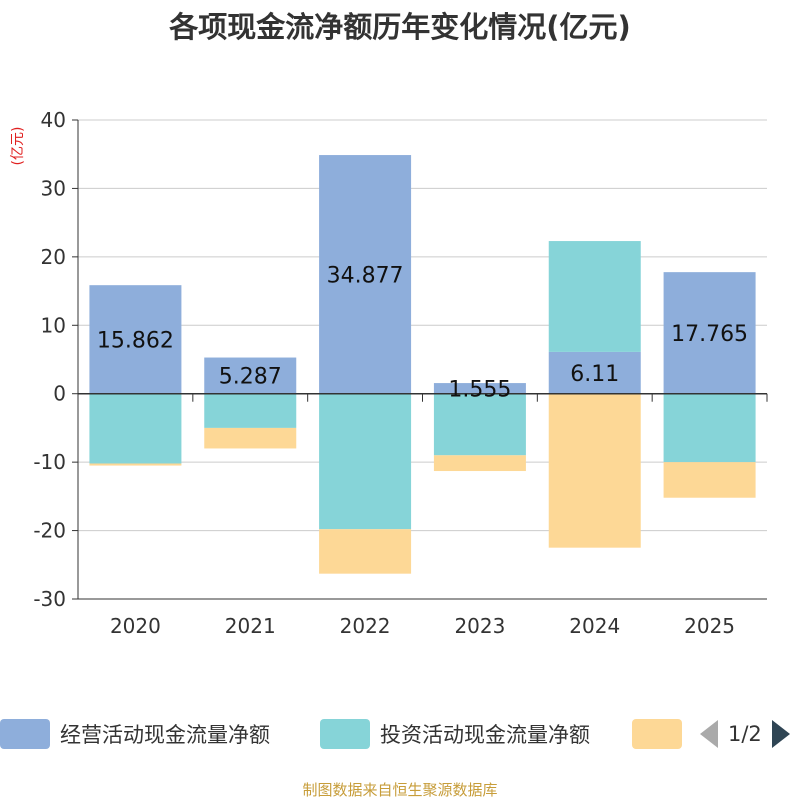  Describe the element at coordinates (479, 424) in the screenshot. I see `bar-1-2023` at that location.